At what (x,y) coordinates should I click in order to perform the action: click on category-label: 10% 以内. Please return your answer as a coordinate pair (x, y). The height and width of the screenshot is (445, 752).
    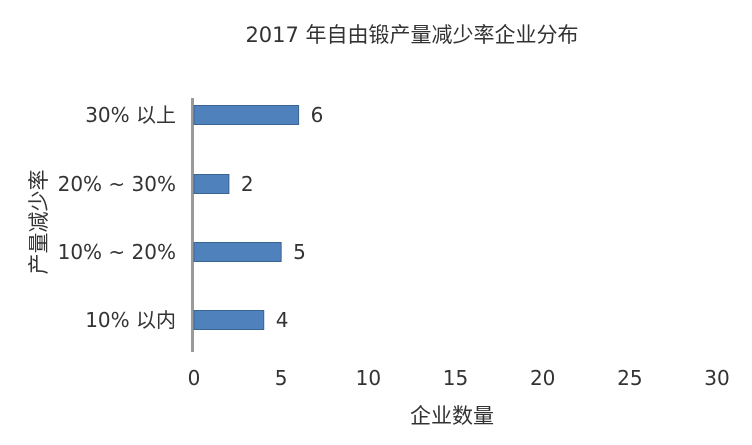
    Looking at the image, I should click on (130, 320).